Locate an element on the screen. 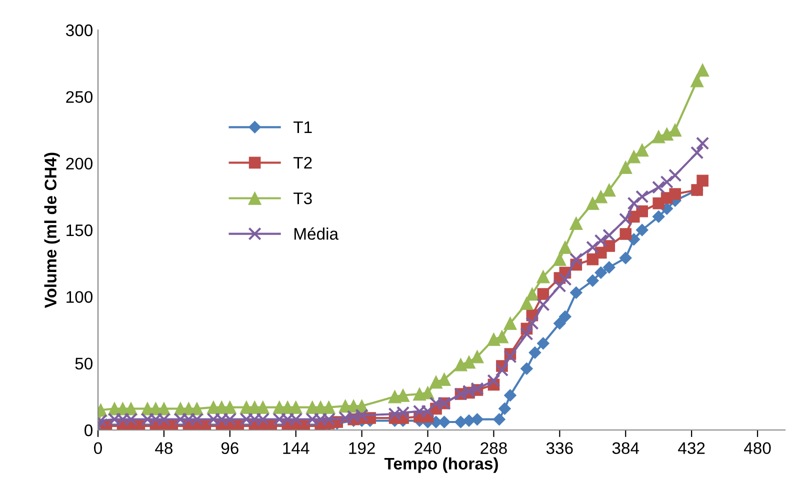 Image resolution: width=812 pixels, height=490 pixels. legend-label: T3 is located at coordinates (303, 198).